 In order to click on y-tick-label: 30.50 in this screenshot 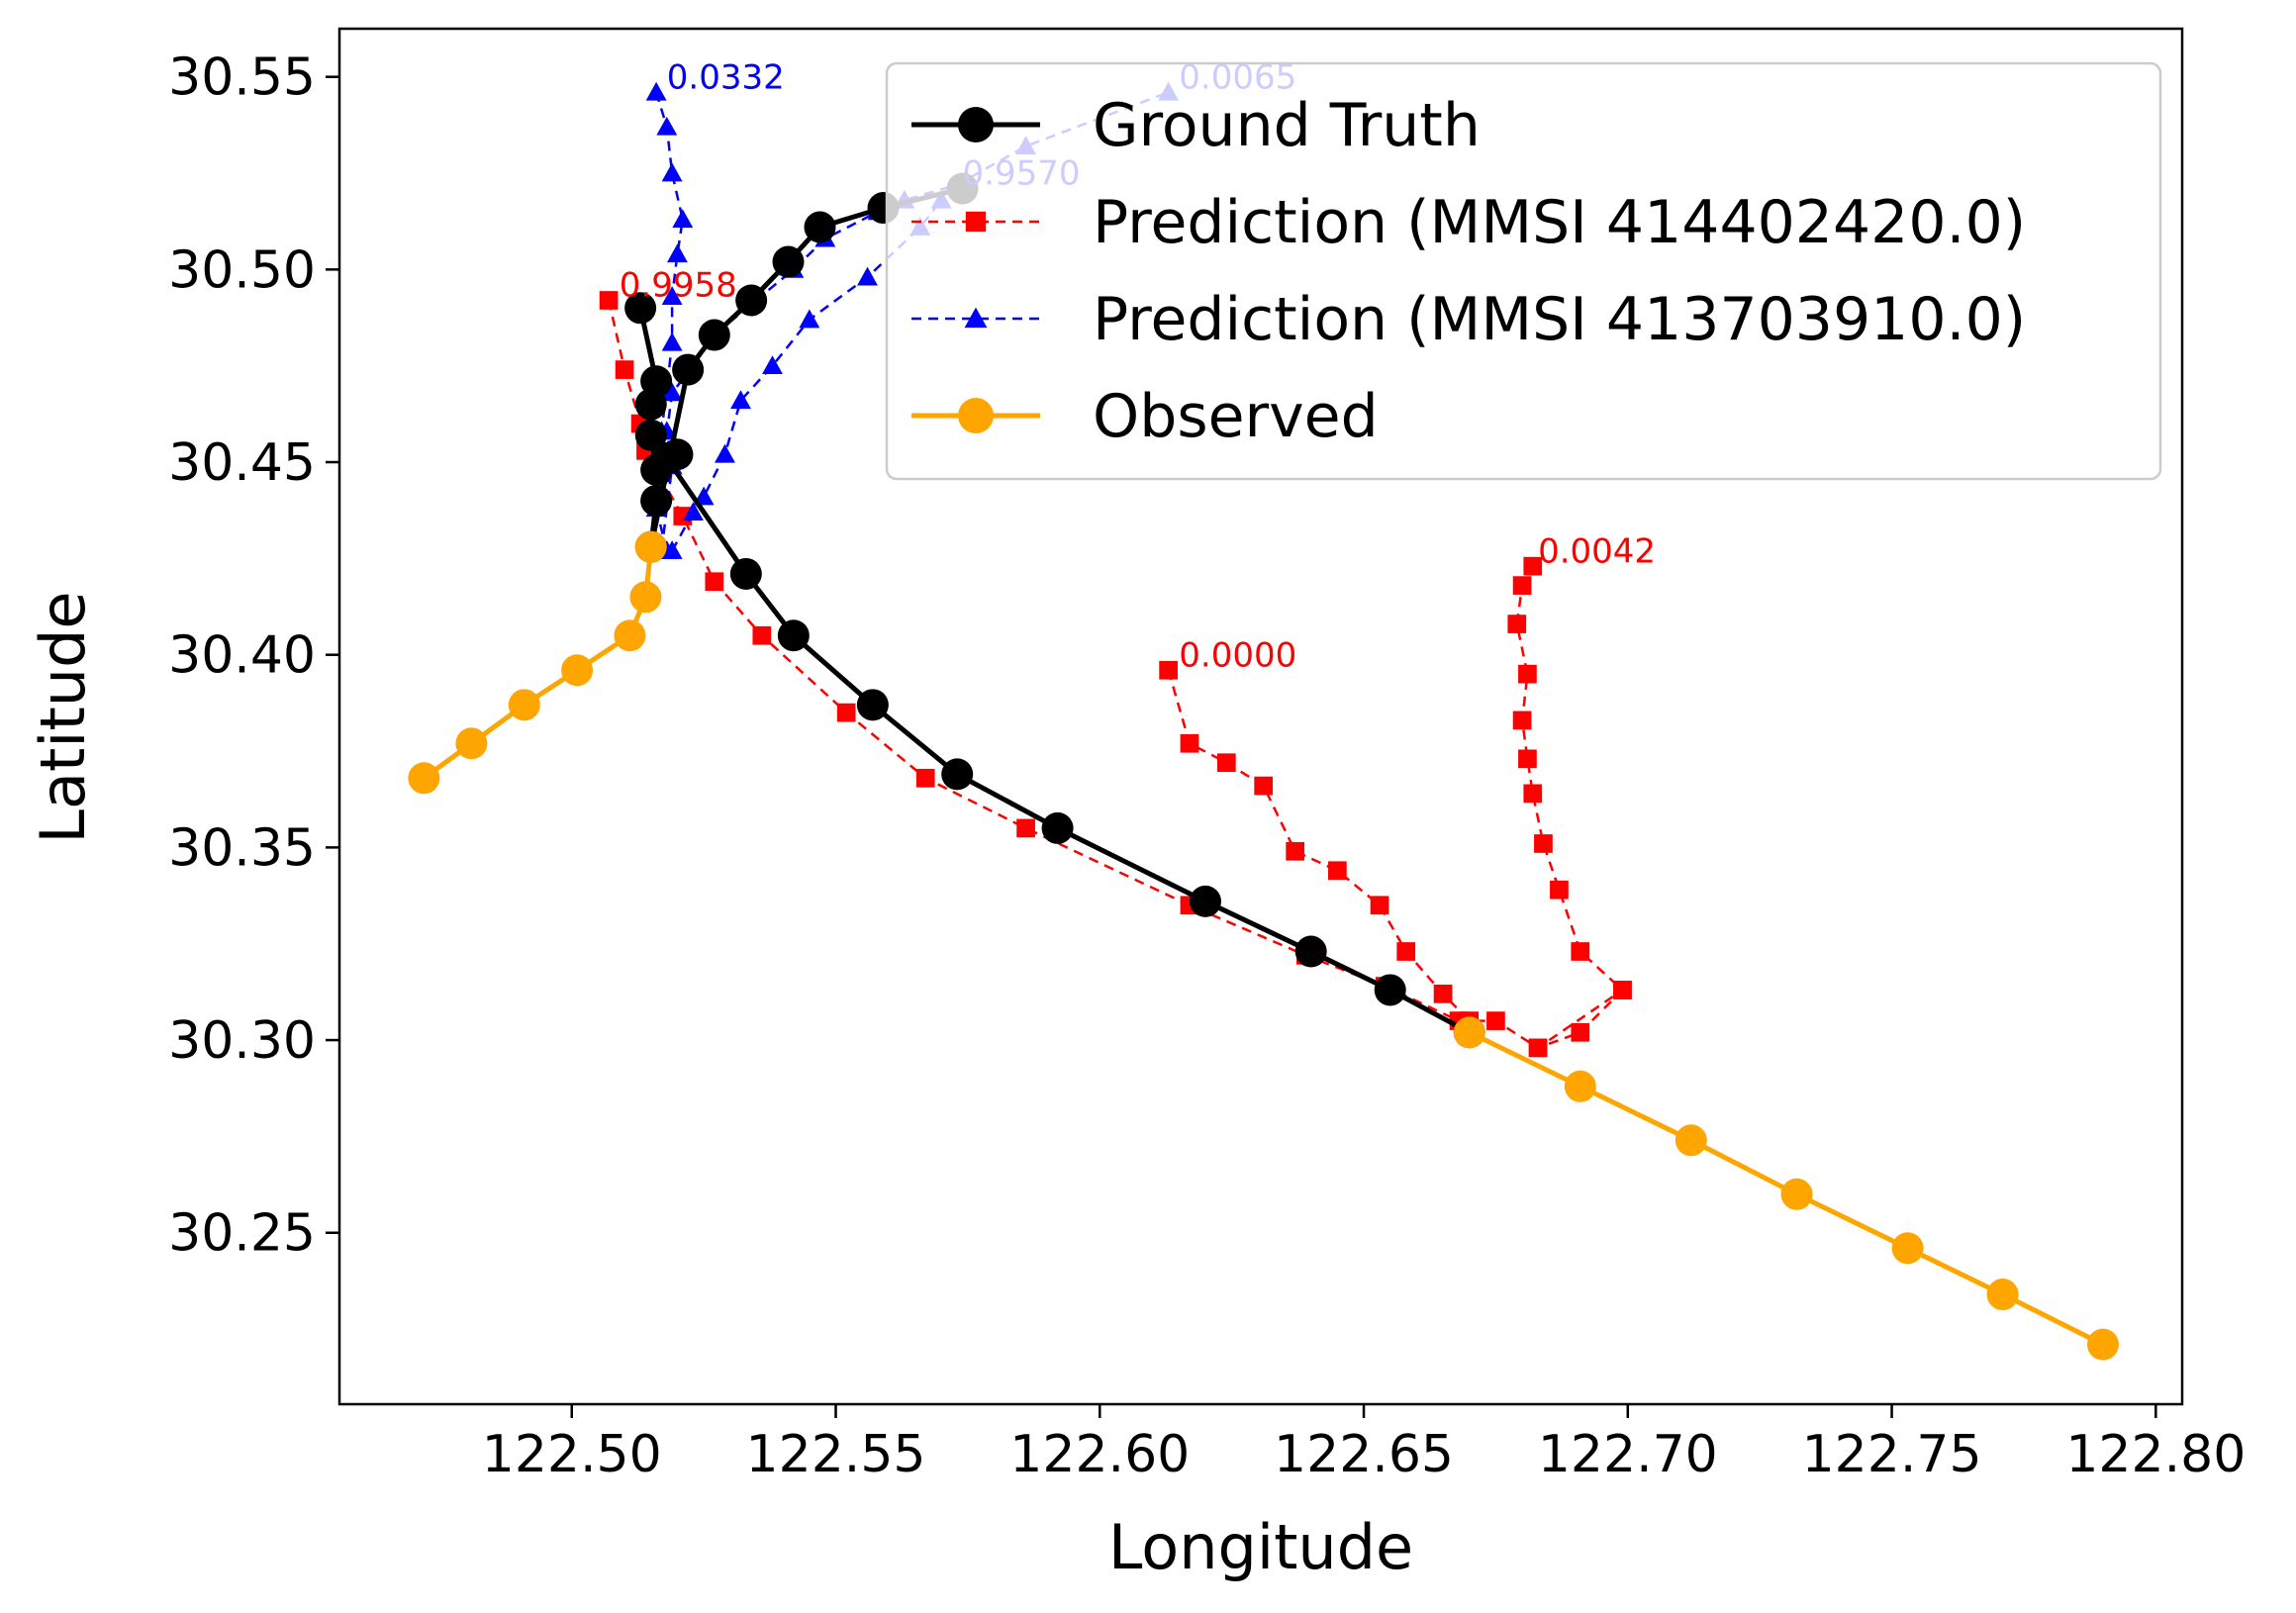, I will do `click(242, 270)`.